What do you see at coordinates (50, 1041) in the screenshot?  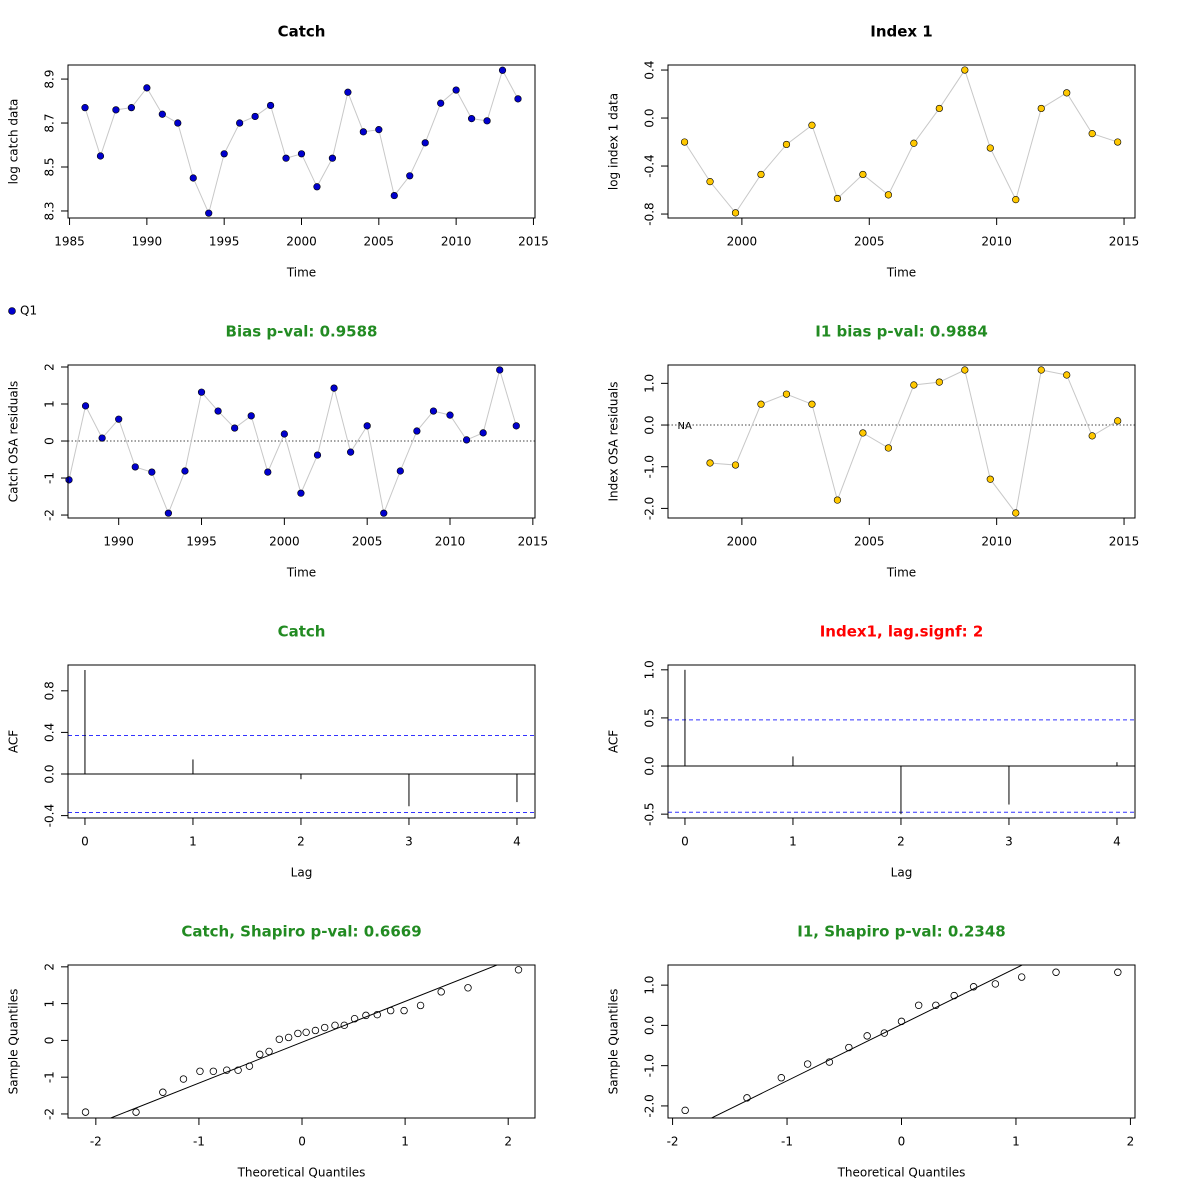 I see `y-tick-label: 0` at bounding box center [50, 1041].